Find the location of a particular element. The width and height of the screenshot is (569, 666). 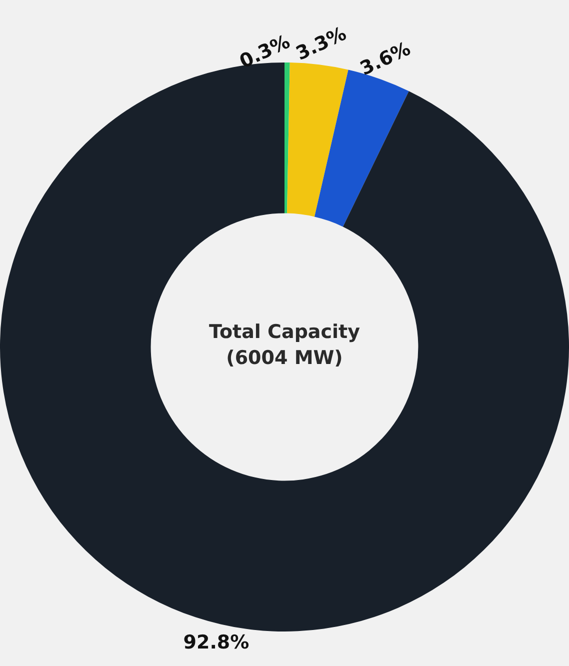

text: Total Capacity is located at coordinates (285, 331).